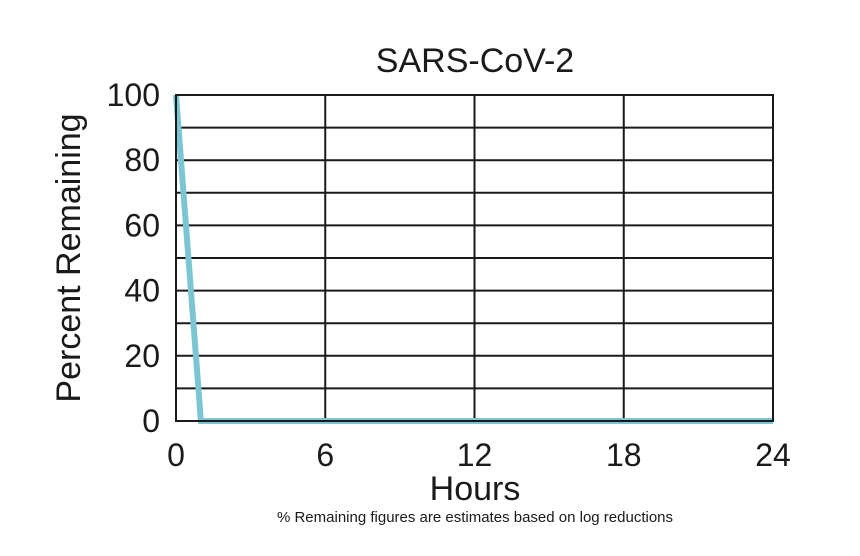 Image resolution: width=860 pixels, height=556 pixels. I want to click on y-tick-label: 20, so click(142, 356).